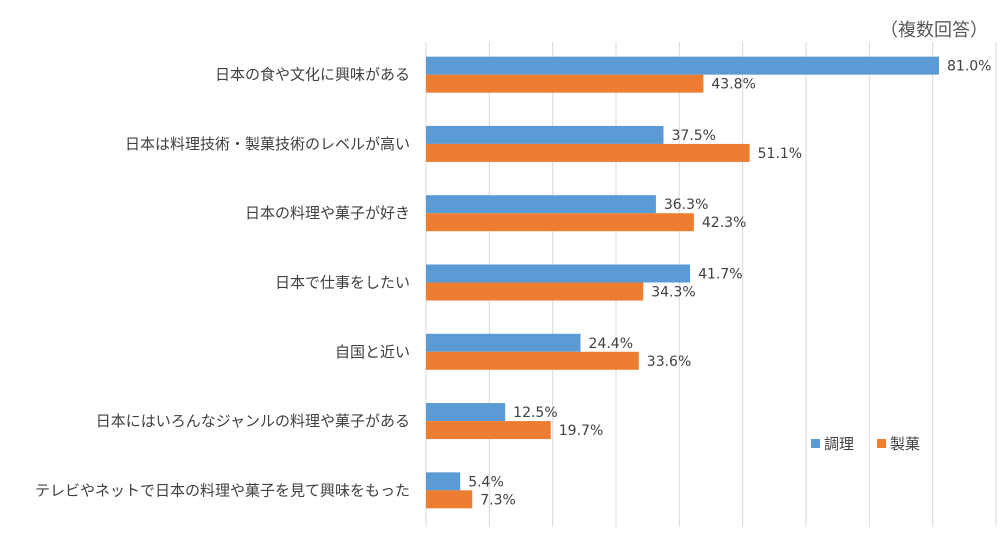  What do you see at coordinates (865, 444) in the screenshot?
I see `legend: 調理 製菓` at bounding box center [865, 444].